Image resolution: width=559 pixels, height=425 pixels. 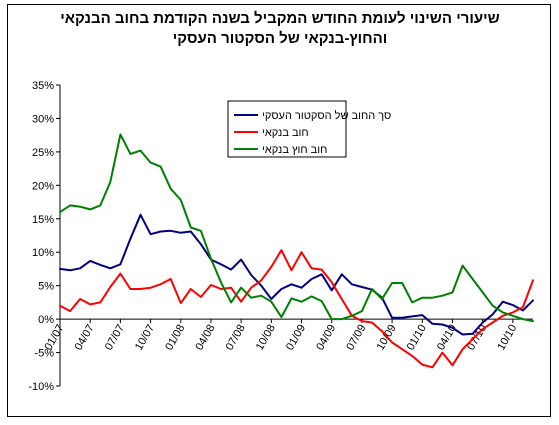 What do you see at coordinates (43, 253) in the screenshot?
I see `y-tick-label: 10%` at bounding box center [43, 253].